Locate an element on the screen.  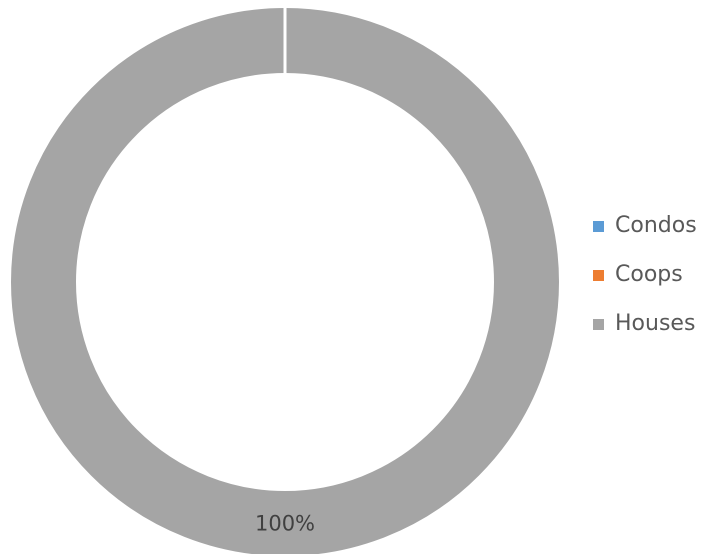
chart-legend: Condos Coops Houses is located at coordinates (654, 275).